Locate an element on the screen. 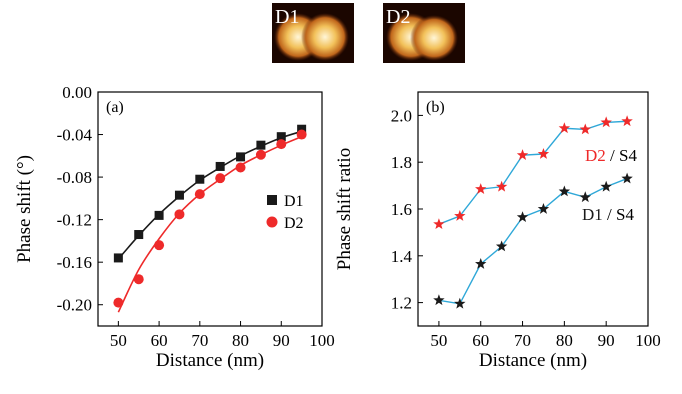 This screenshot has height=394, width=682. y-tick-label: -0.08 is located at coordinates (74, 177).